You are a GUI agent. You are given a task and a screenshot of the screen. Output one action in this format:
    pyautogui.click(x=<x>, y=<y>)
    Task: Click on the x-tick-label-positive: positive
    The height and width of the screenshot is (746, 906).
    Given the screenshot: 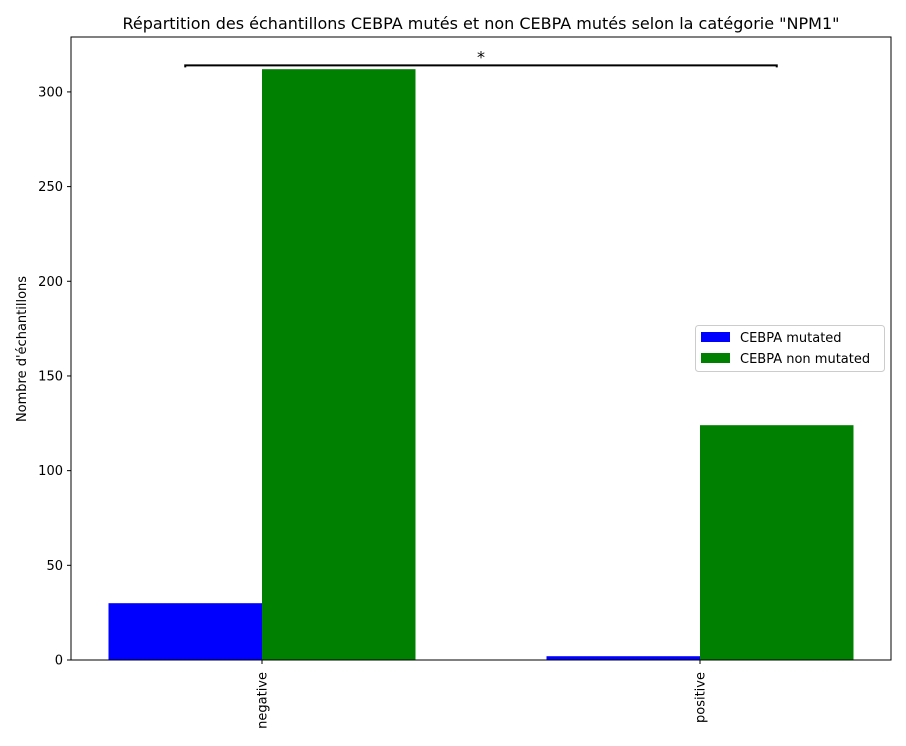 What is the action you would take?
    pyautogui.click(x=701, y=697)
    